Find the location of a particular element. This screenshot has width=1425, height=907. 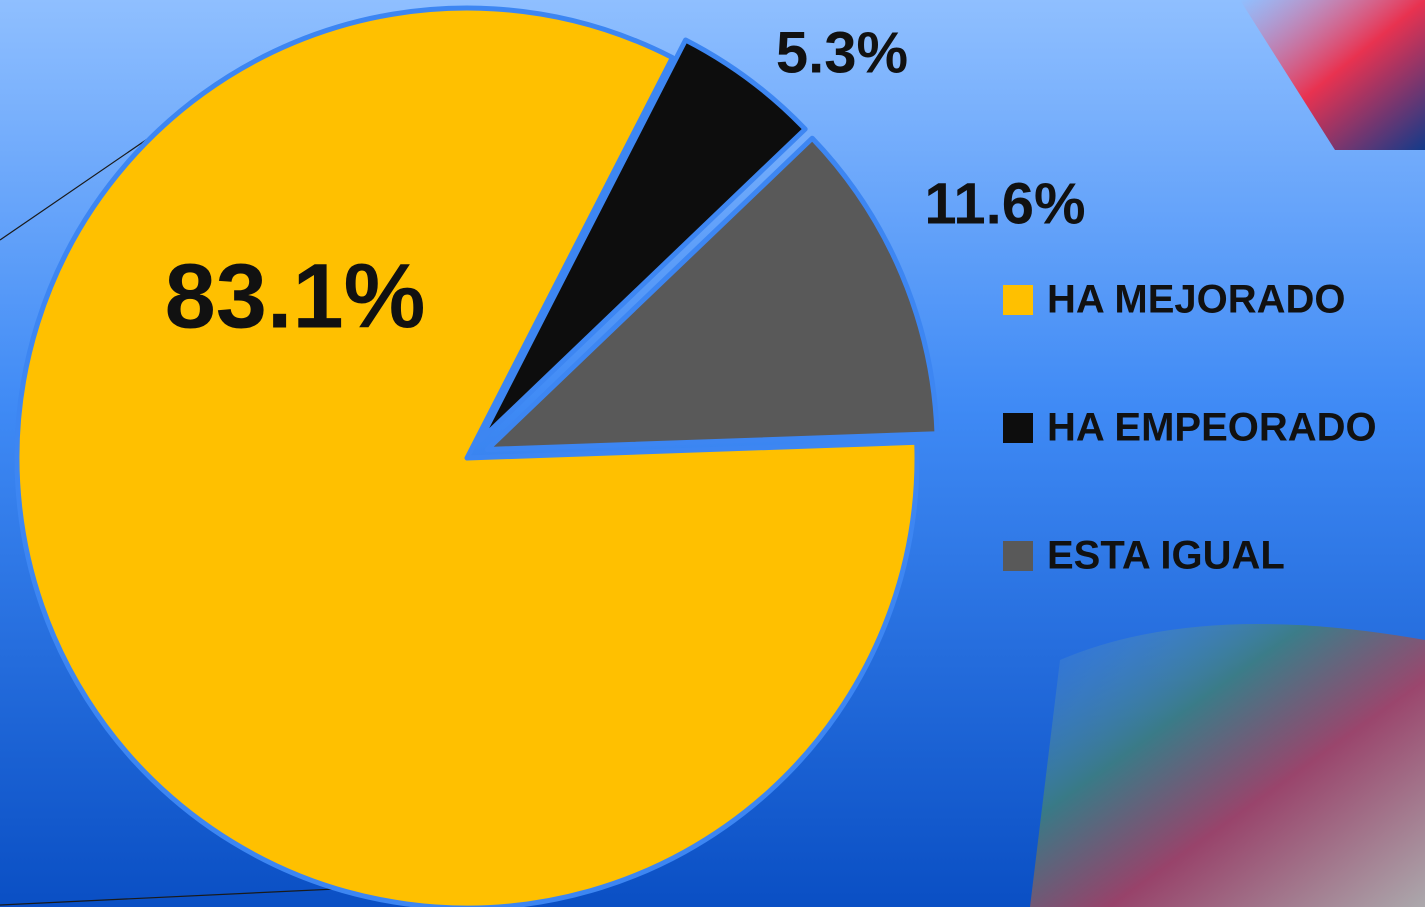

legend-label: ESTA IGUAL is located at coordinates (1166, 556).